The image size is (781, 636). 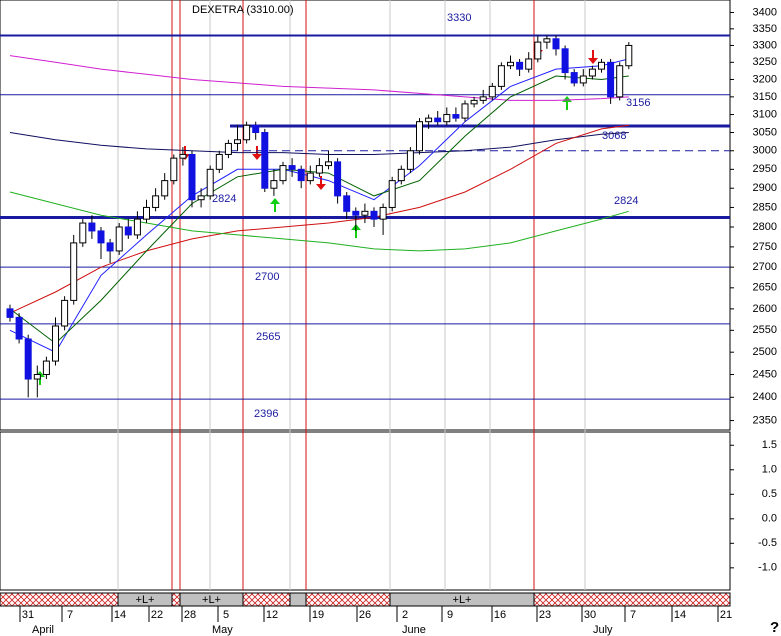 I want to click on y-tick-label: 3100, so click(x=765, y=114).